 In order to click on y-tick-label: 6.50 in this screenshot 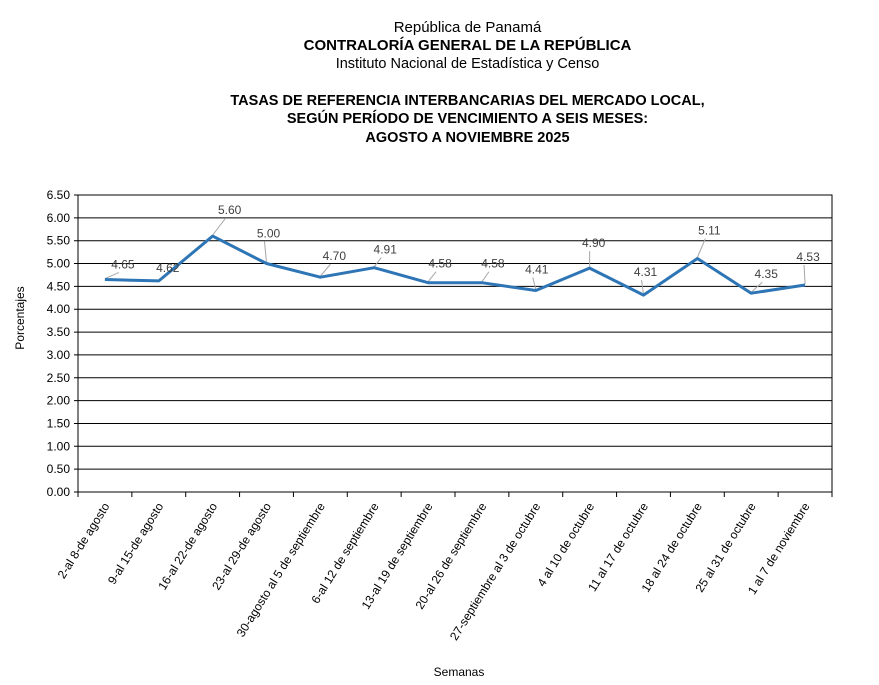, I will do `click(59, 195)`.